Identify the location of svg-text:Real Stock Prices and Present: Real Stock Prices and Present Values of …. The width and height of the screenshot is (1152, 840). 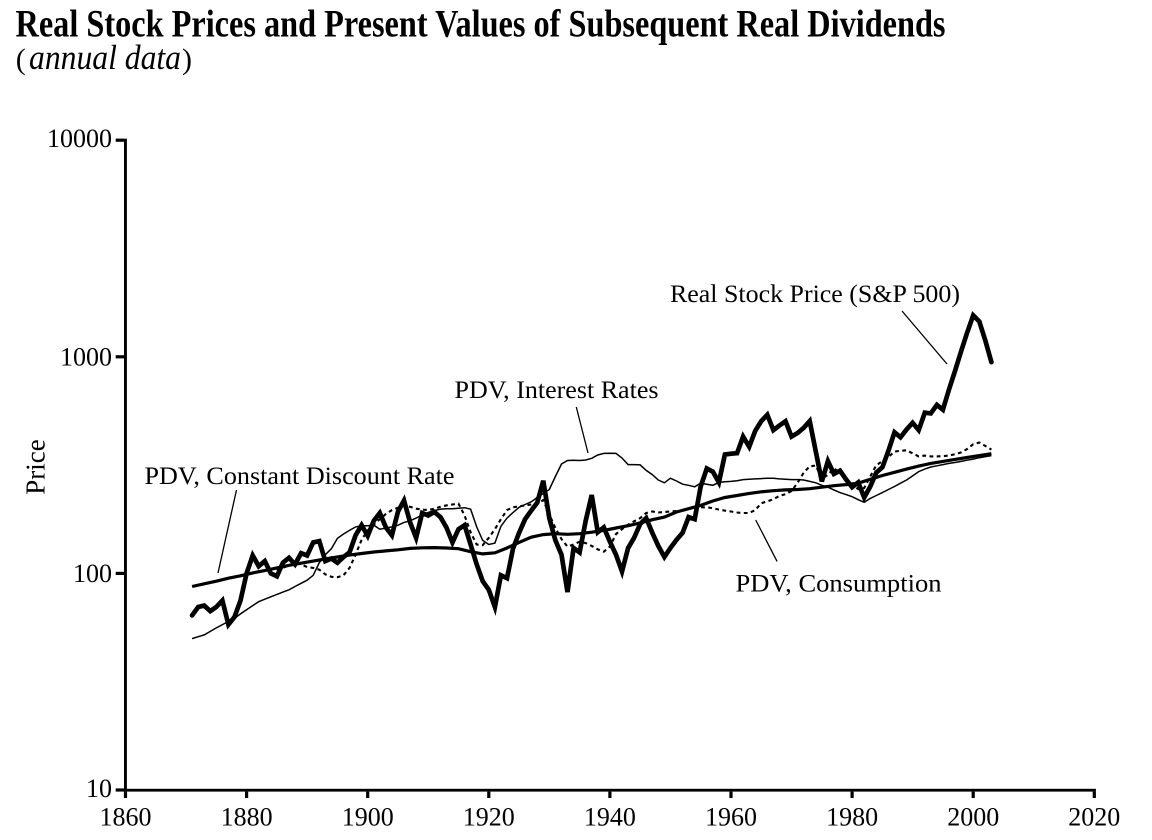
(481, 24).